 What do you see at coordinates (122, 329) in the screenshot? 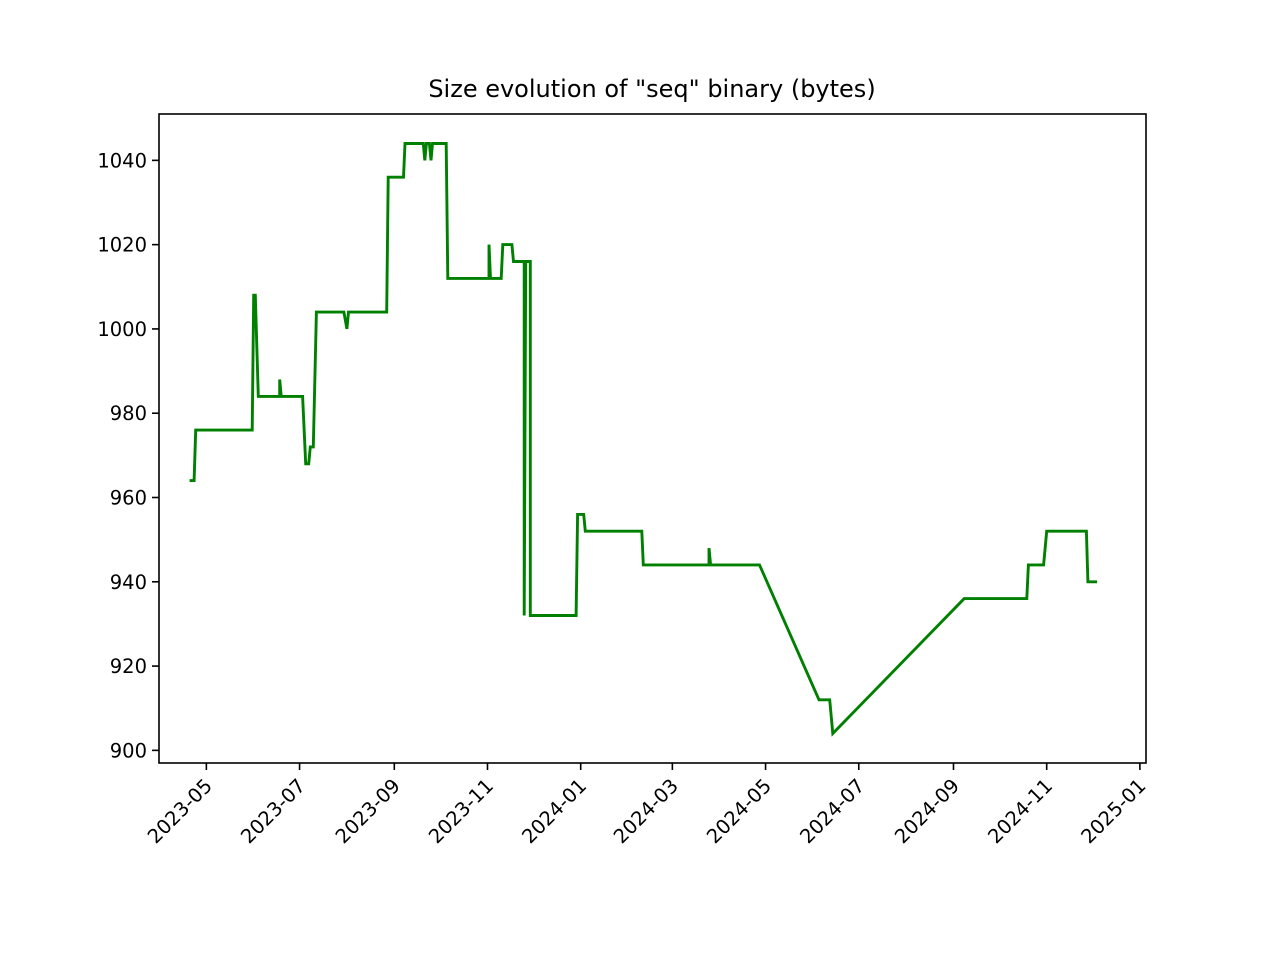
I see `y-tick-label: 1000` at bounding box center [122, 329].